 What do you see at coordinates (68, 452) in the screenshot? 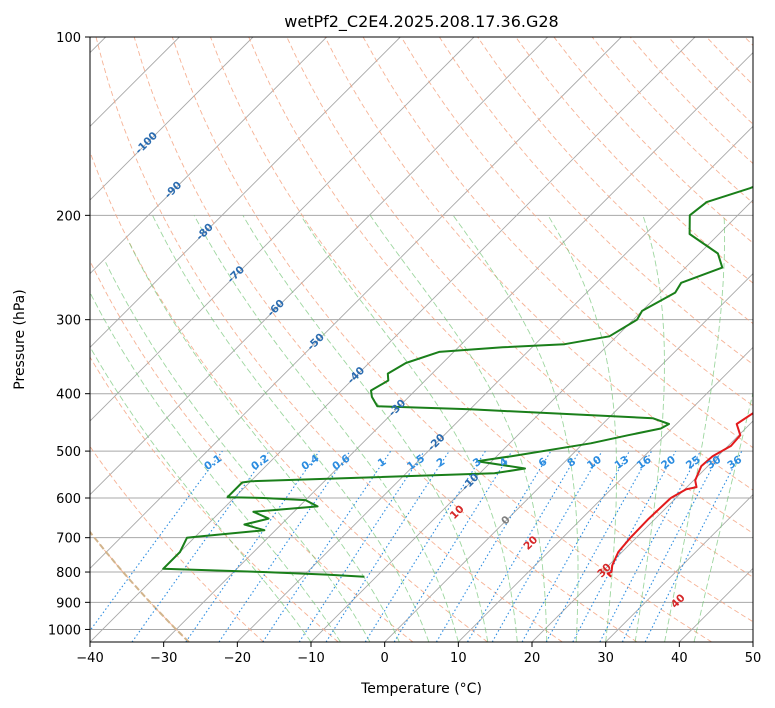
I see `y-tick-label: 500` at bounding box center [68, 452].